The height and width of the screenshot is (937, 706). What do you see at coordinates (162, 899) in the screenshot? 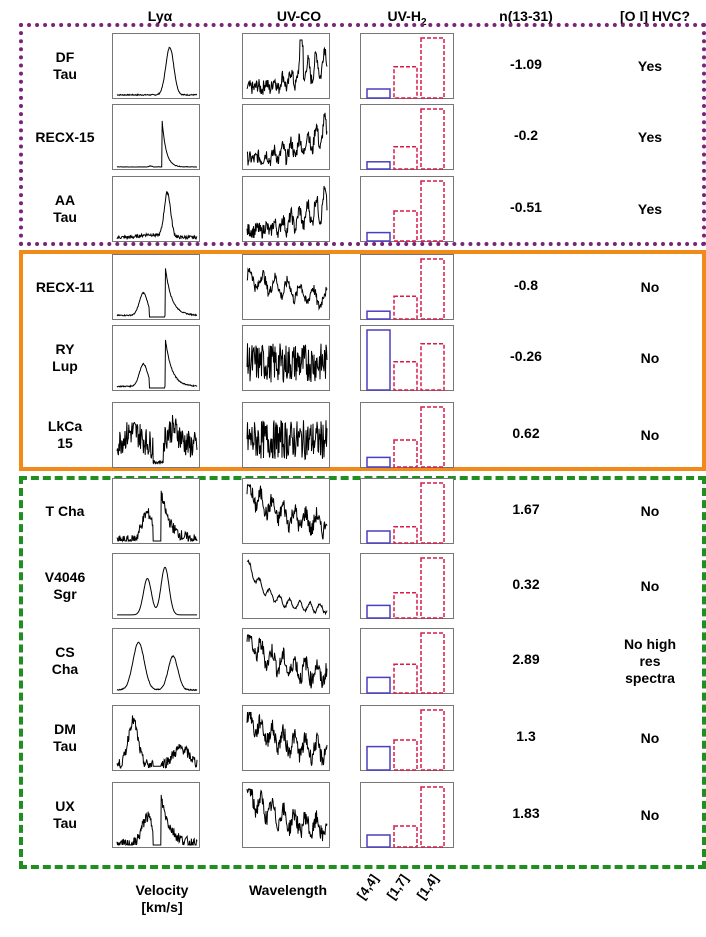
I see `footer-velocity: Velocity [km/s]` at bounding box center [162, 899].